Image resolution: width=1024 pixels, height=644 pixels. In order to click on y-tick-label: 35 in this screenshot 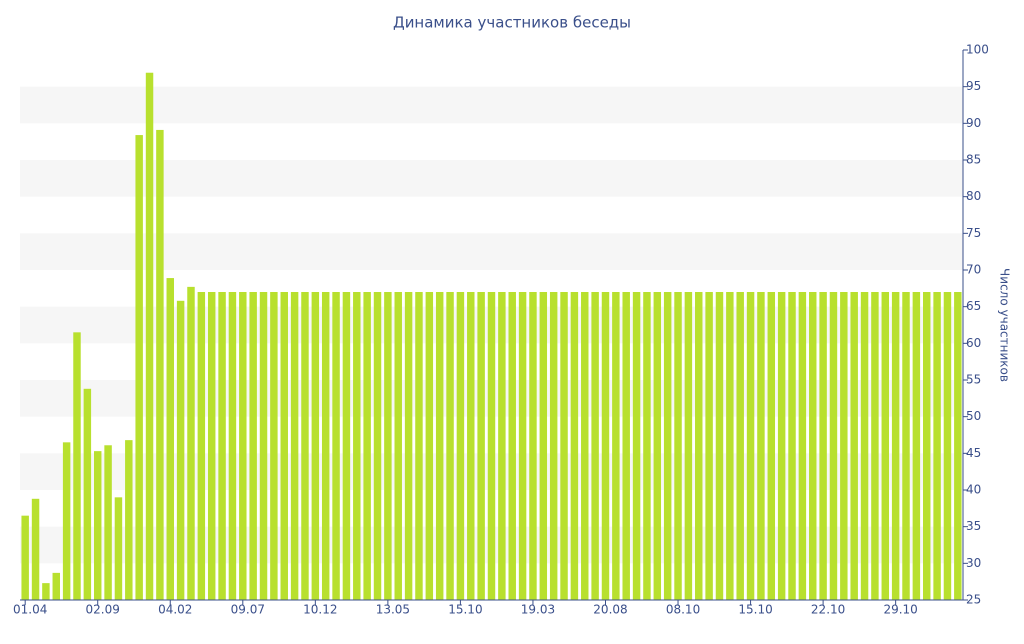, I will do `click(973, 526)`.